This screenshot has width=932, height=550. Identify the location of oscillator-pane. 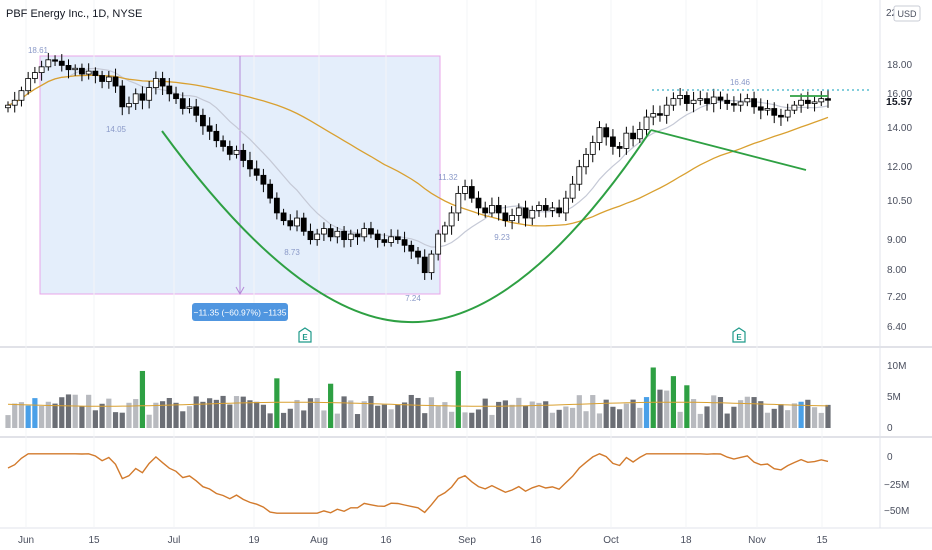
(418, 483).